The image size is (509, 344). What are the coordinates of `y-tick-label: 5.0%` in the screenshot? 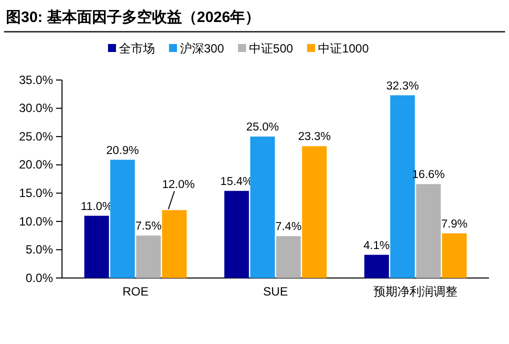 It's located at (40, 249).